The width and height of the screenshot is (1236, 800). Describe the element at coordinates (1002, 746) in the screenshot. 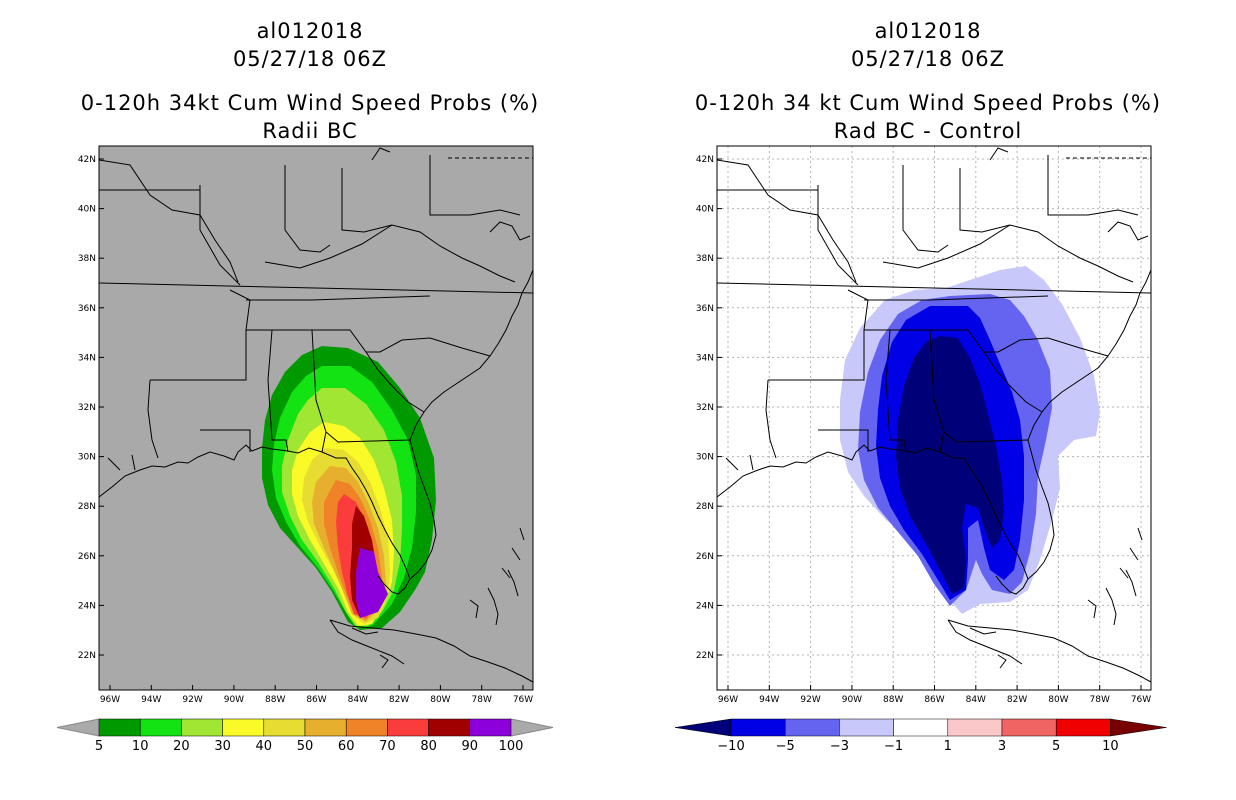

I see `colorbar-label: 3` at that location.